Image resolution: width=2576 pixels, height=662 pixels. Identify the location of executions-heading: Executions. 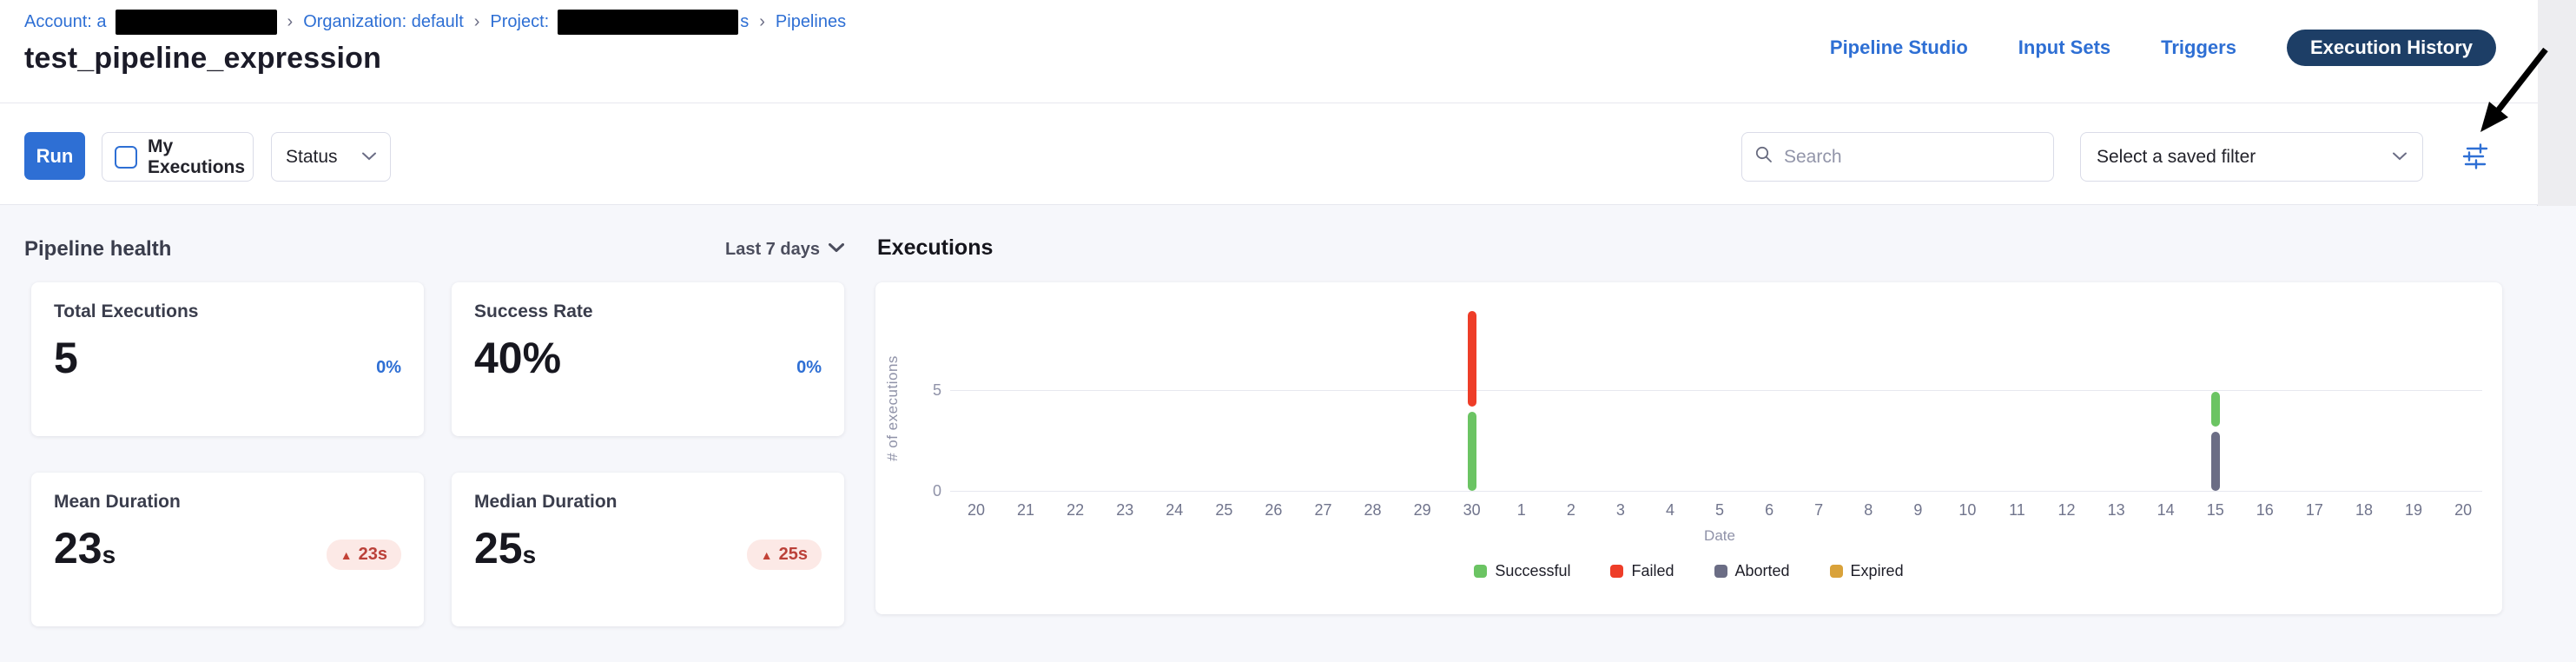
(936, 247).